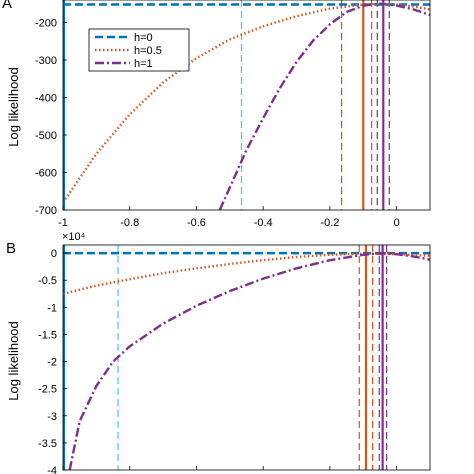 The image size is (474, 474). I want to click on legend-entry-h1: h=1, so click(143, 64).